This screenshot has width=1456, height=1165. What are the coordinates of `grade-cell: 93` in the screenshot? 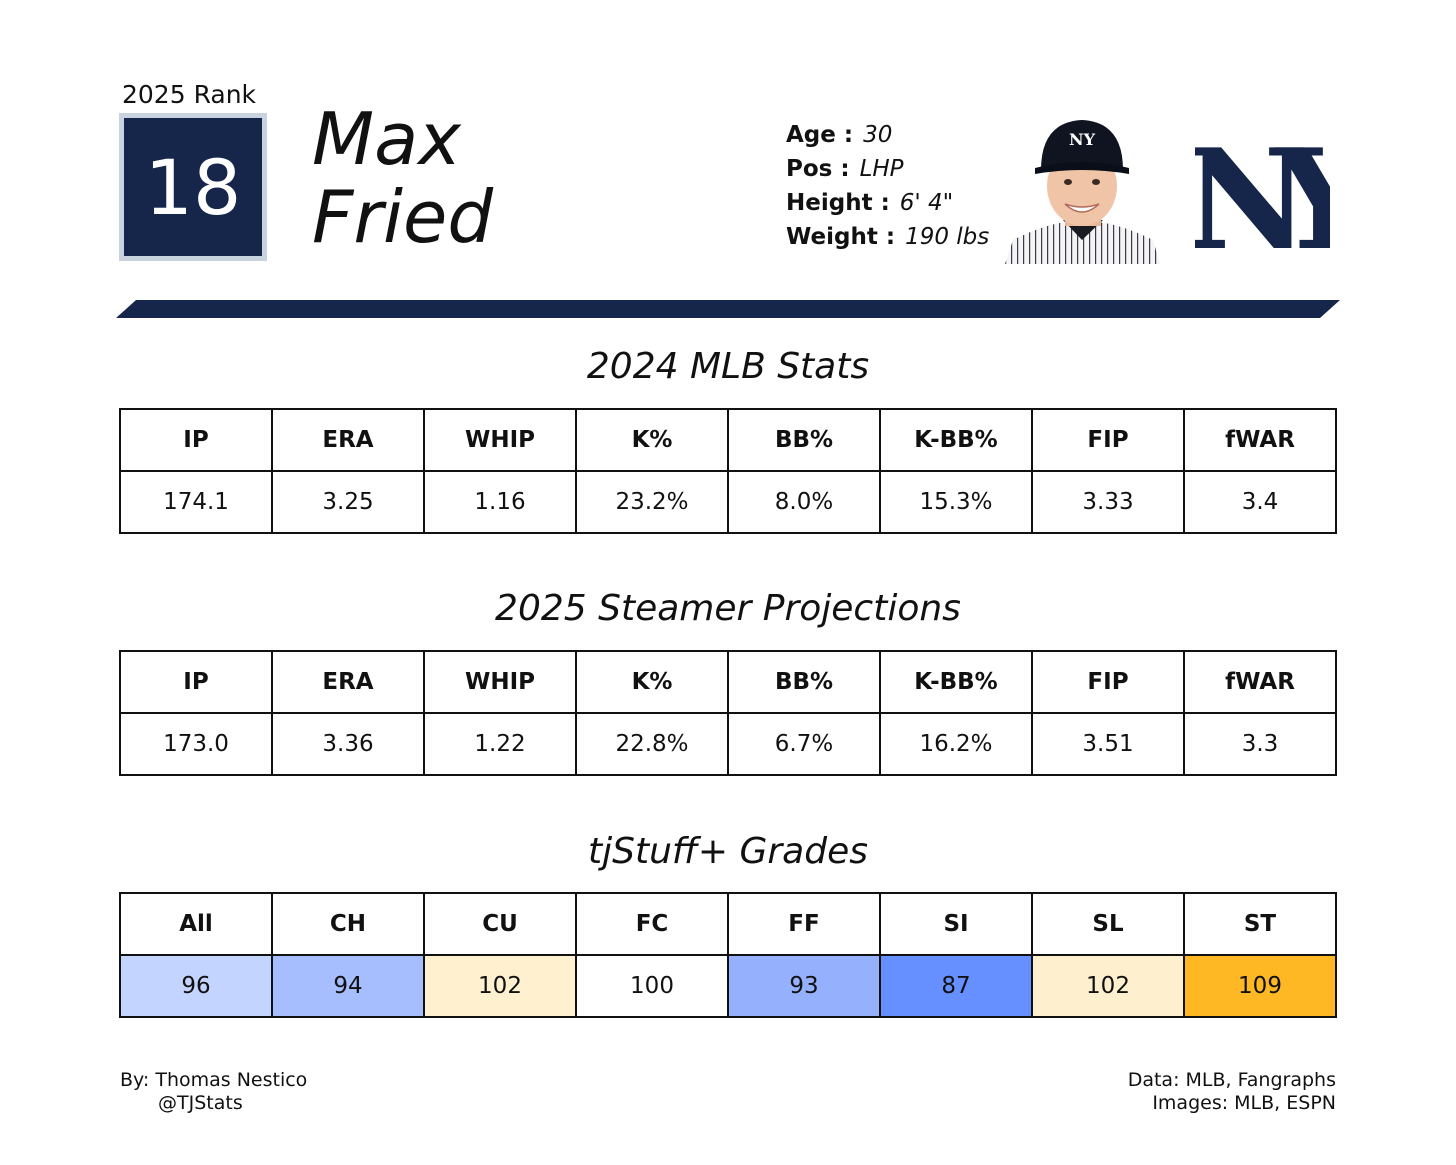 It's located at (804, 986).